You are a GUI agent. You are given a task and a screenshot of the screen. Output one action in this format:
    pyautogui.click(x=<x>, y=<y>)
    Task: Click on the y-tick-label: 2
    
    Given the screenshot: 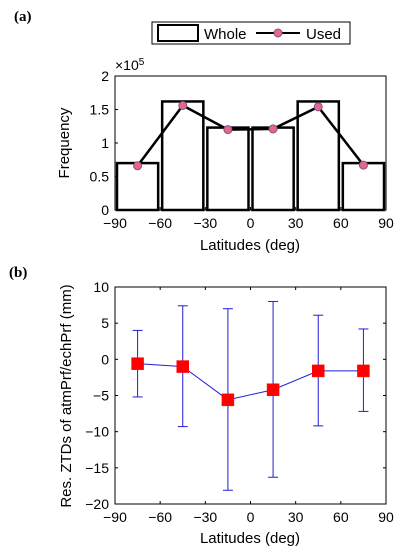 What is the action you would take?
    pyautogui.click(x=105, y=76)
    